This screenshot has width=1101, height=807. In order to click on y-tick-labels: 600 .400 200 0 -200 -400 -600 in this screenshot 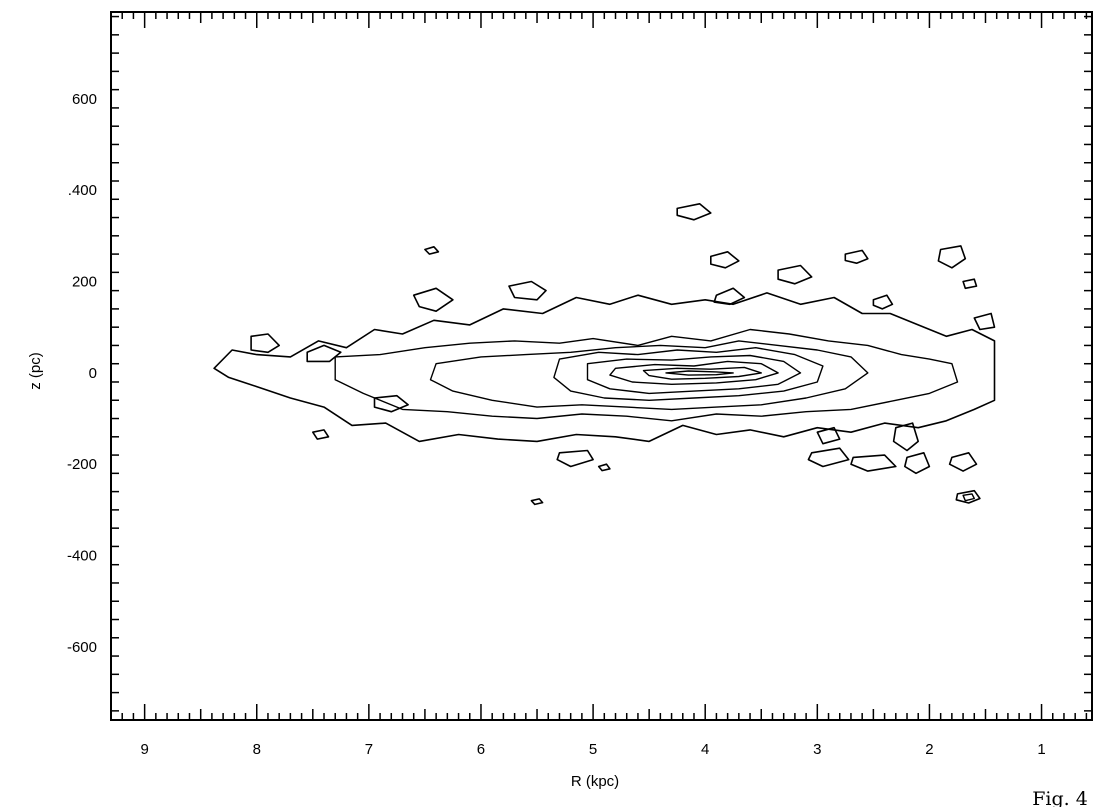, I will do `click(82, 373)`.